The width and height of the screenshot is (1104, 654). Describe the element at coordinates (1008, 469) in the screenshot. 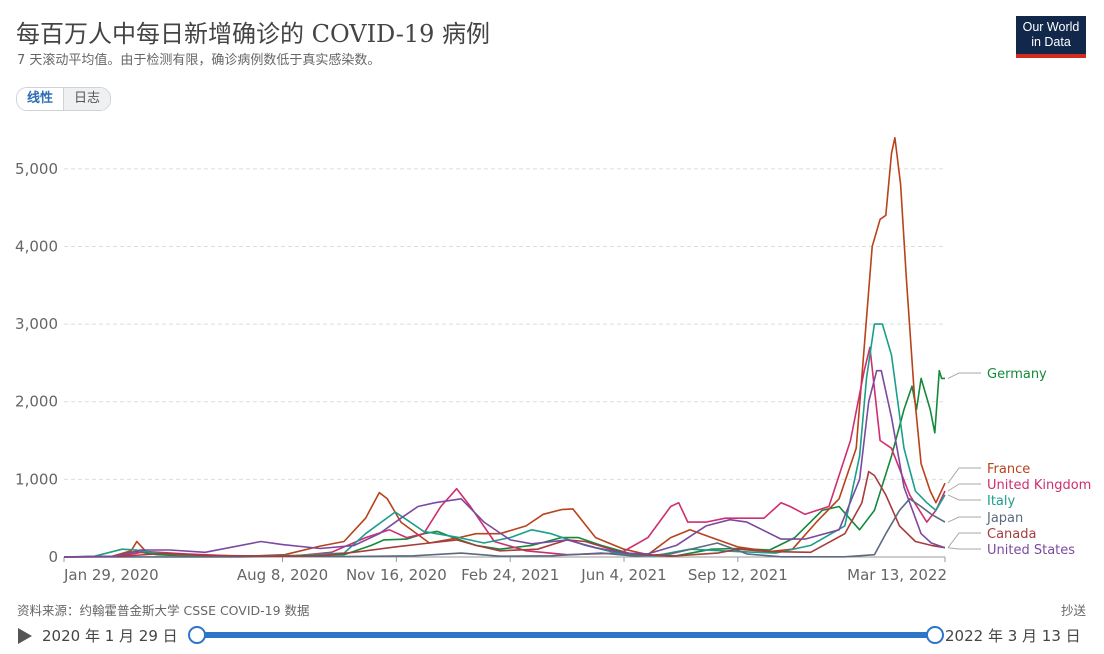

I see `legend-label: France` at that location.